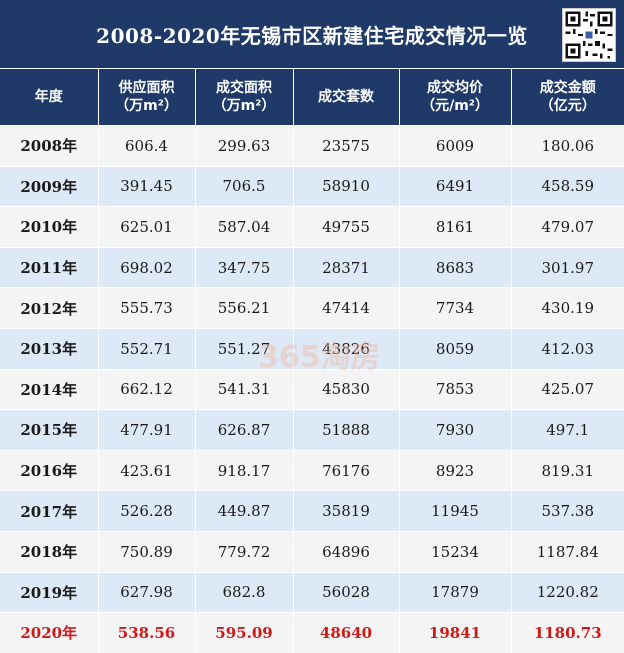  What do you see at coordinates (454, 267) in the screenshot?
I see `avg-price-cell: 8683` at bounding box center [454, 267].